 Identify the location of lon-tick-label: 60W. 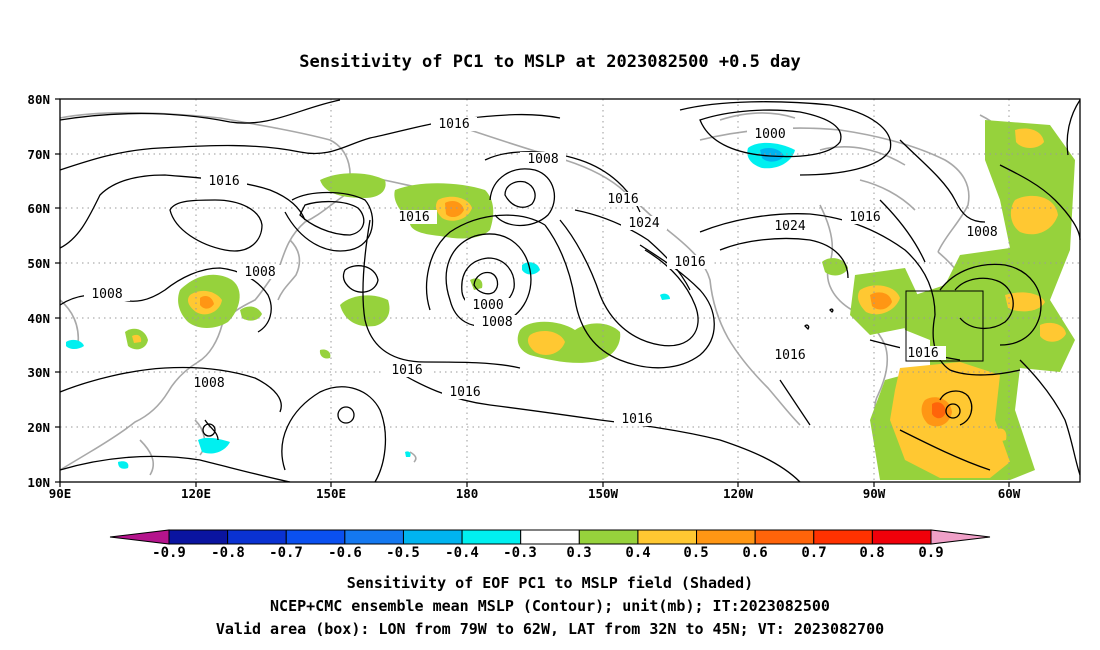
(1009, 493).